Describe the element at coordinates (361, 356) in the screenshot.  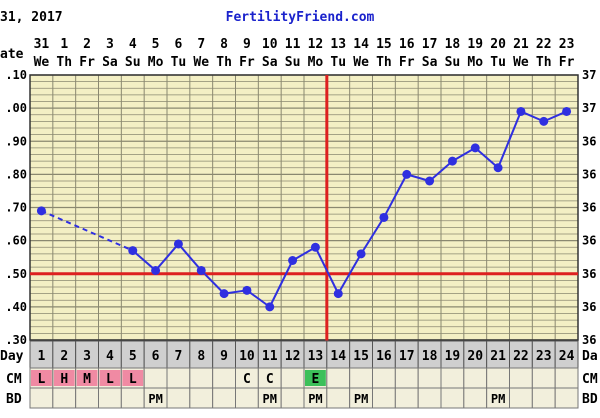
I see `day-number: 15` at that location.